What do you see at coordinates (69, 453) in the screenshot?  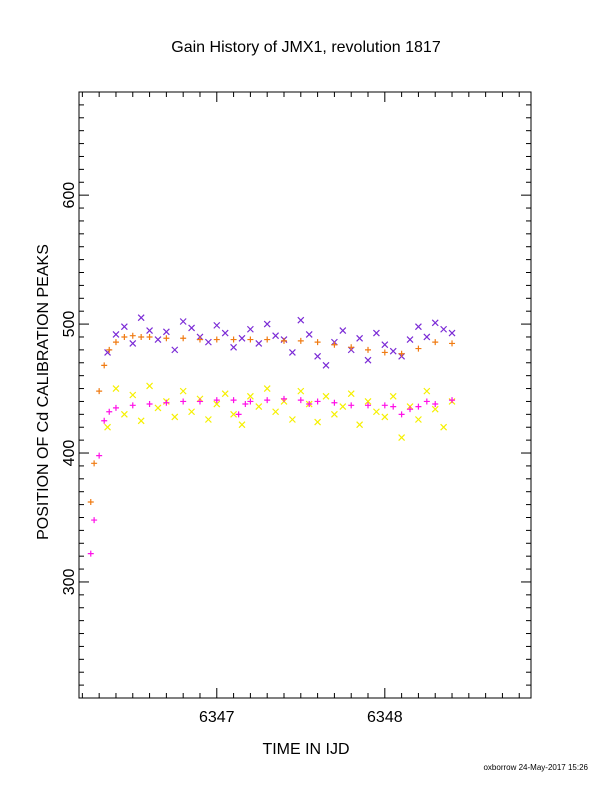 I see `y-tick-label: 400` at bounding box center [69, 453].